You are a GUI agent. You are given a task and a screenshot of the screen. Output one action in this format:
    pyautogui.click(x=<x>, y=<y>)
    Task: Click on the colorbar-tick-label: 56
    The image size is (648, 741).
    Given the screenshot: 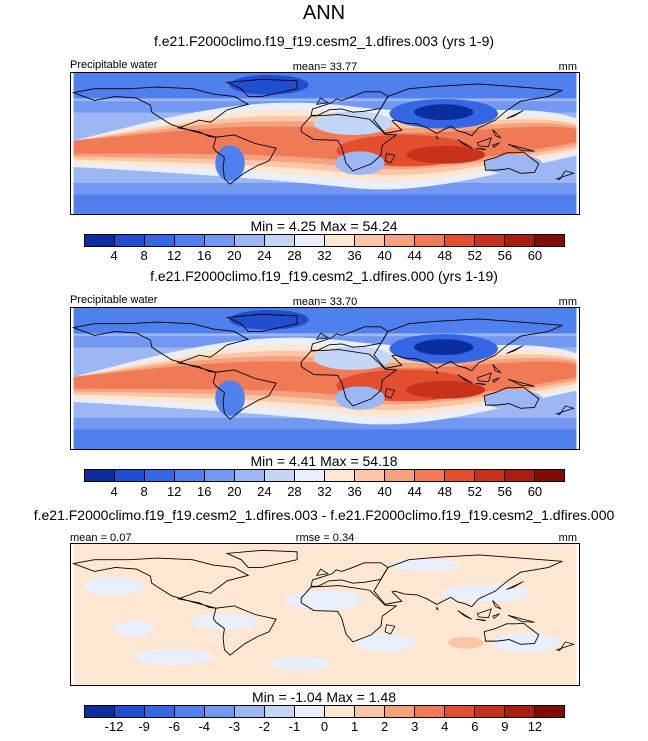 What is the action you would take?
    pyautogui.click(x=505, y=255)
    